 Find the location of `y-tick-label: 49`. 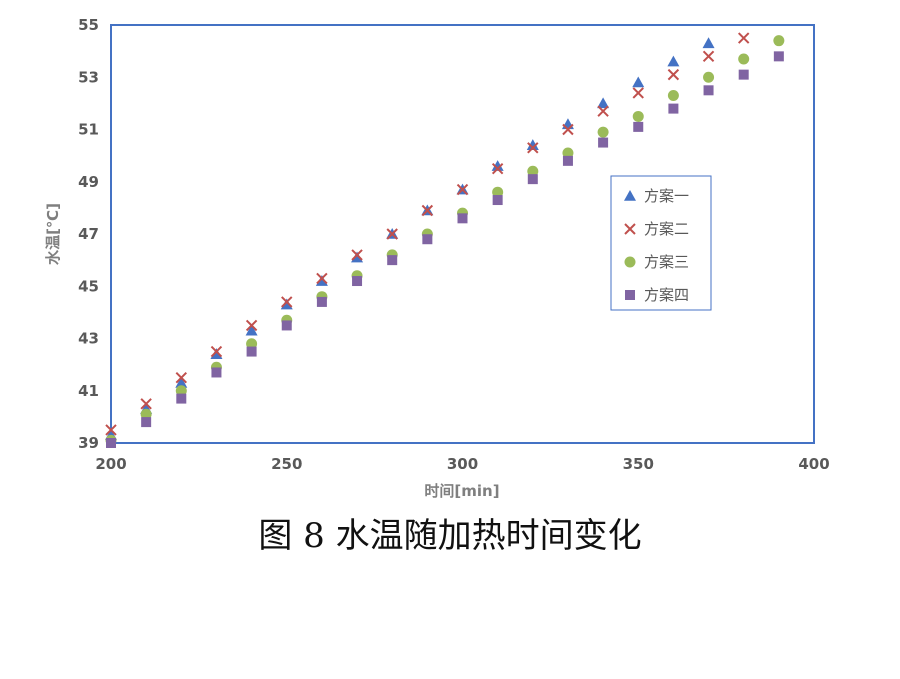

y-tick-label: 49 is located at coordinates (88, 182).